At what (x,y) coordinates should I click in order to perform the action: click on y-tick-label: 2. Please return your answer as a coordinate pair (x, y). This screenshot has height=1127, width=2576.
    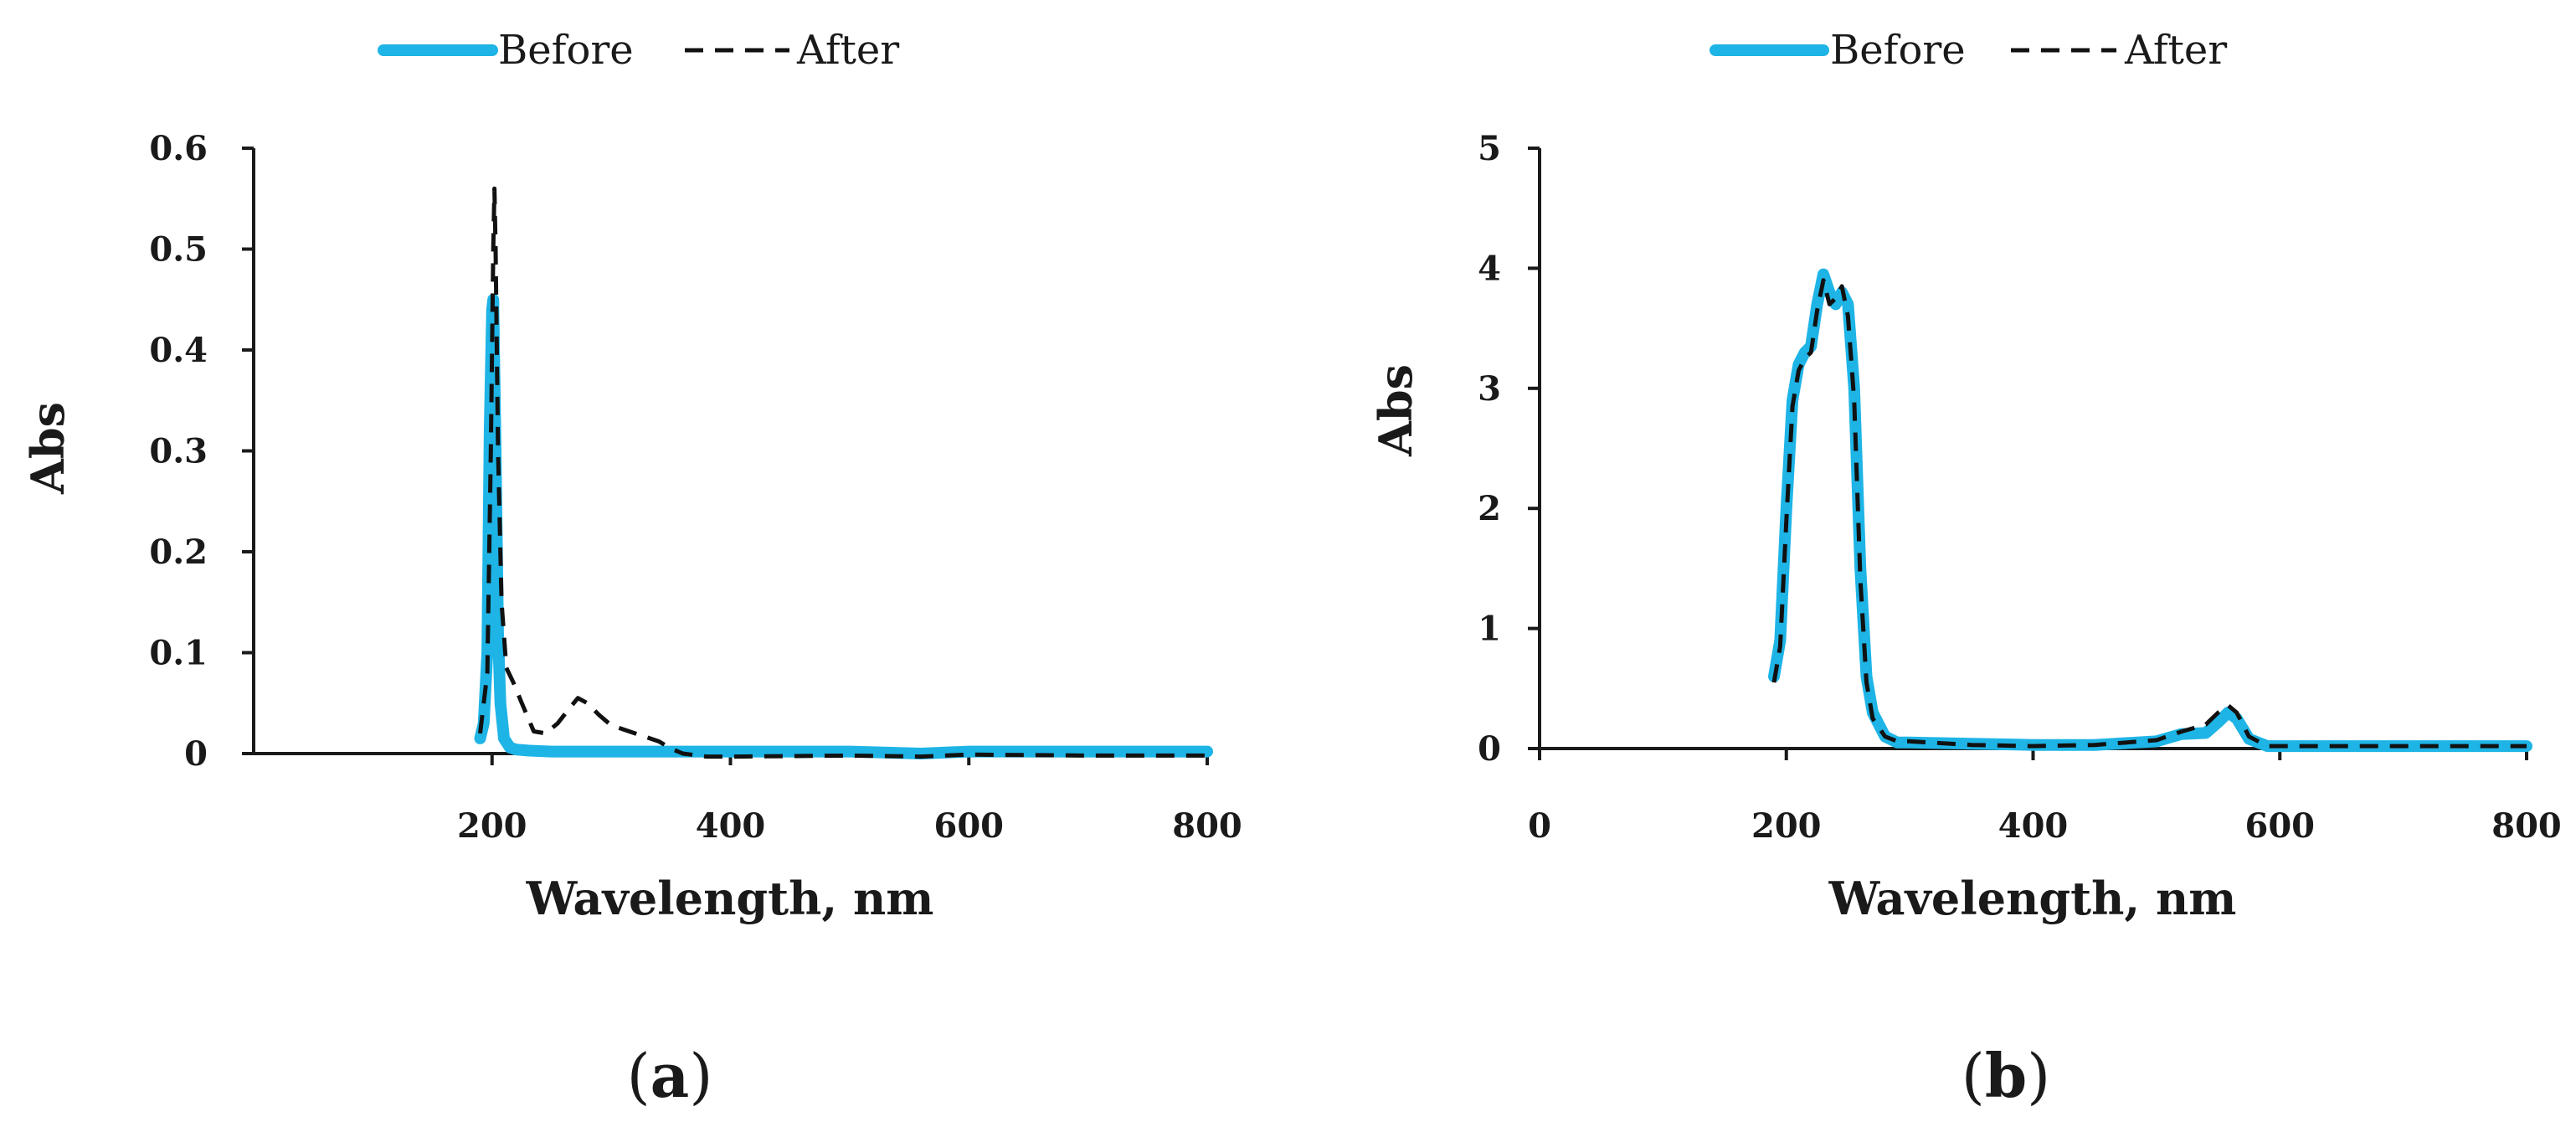
    Looking at the image, I should click on (1490, 508).